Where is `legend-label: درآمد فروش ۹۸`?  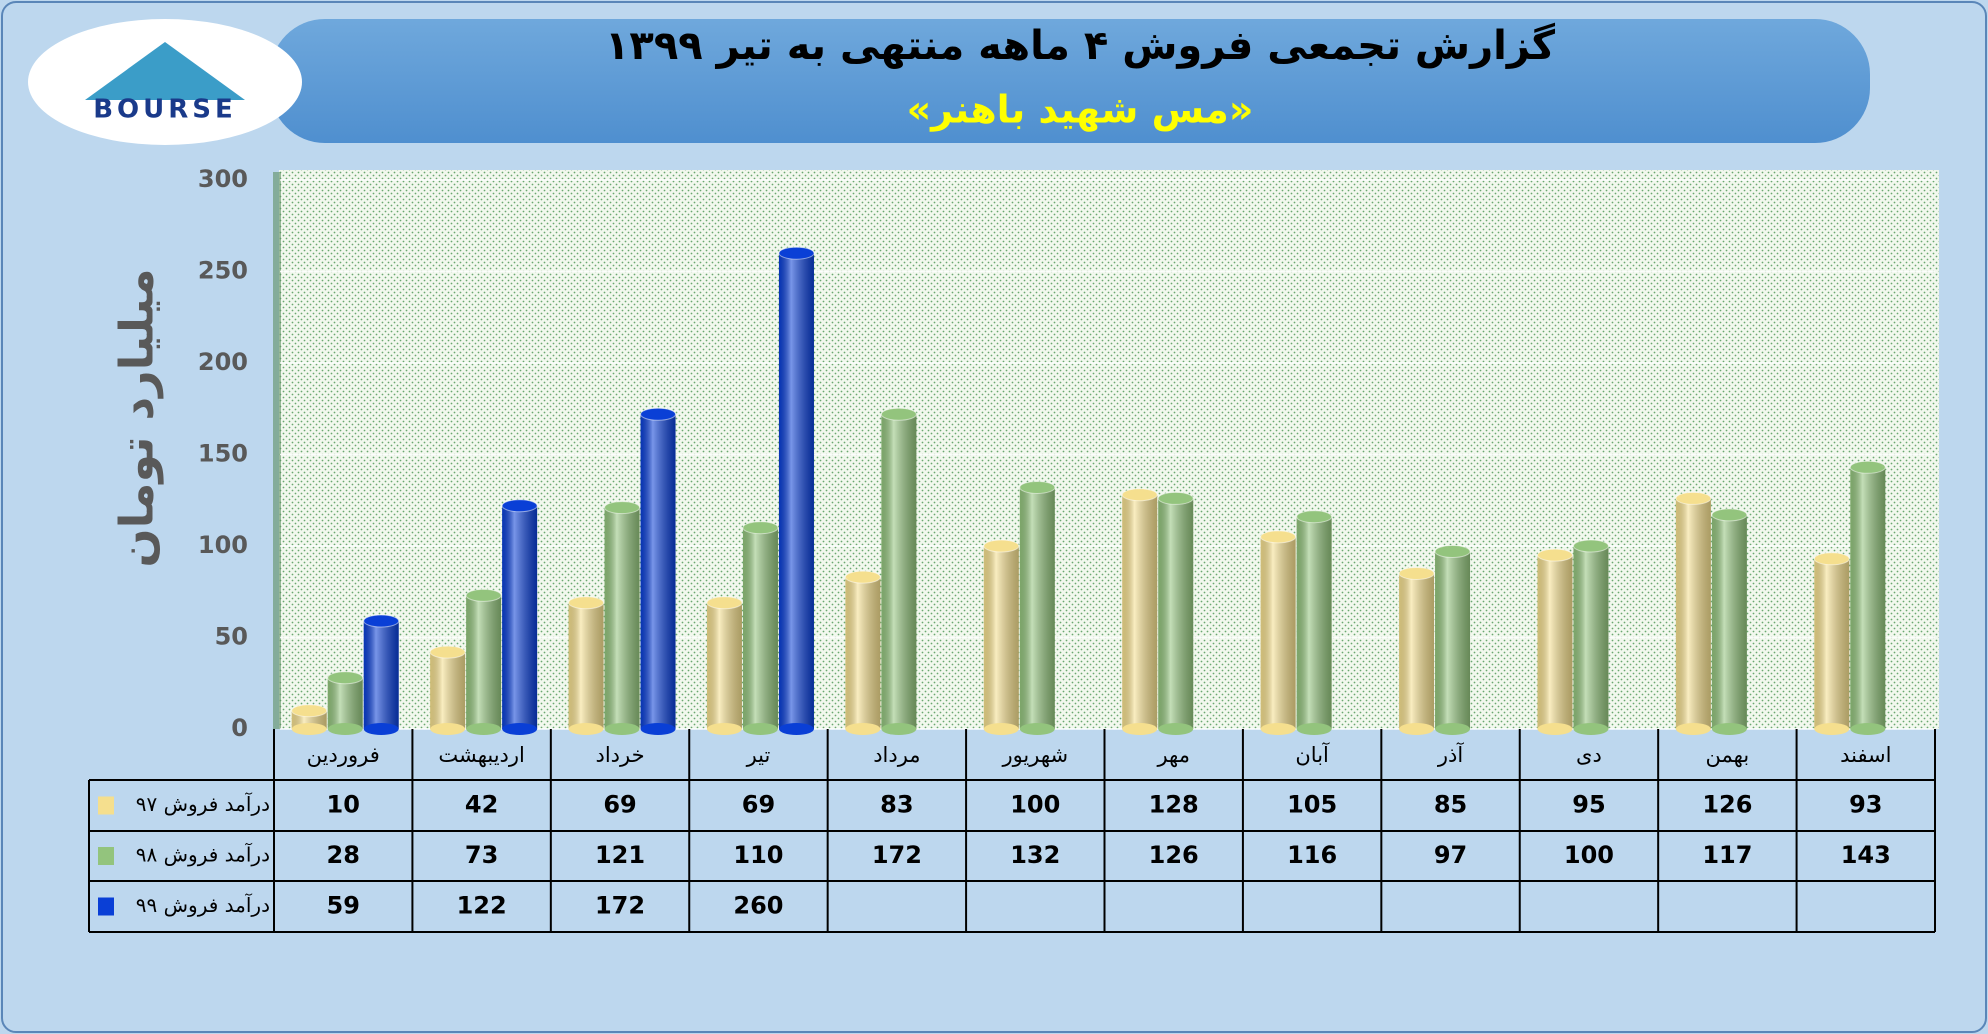 legend-label: درآمد فروش ۹۸ is located at coordinates (203, 854).